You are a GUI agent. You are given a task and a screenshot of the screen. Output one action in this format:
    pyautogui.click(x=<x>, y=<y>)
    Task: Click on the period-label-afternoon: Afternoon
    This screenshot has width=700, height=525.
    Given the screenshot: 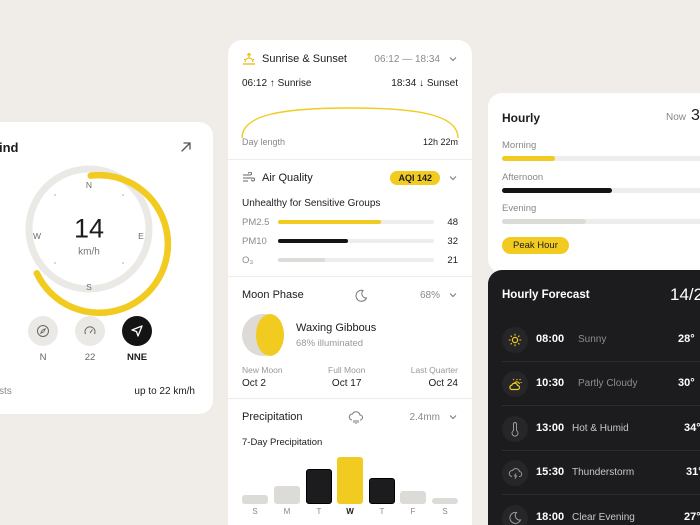 What is the action you would take?
    pyautogui.click(x=523, y=177)
    